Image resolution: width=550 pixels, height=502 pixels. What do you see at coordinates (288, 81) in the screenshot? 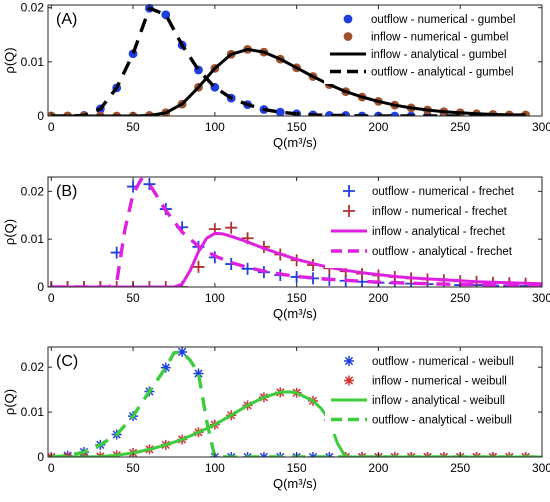
I see `series-line-inflow-analytical-gumbel` at bounding box center [288, 81].